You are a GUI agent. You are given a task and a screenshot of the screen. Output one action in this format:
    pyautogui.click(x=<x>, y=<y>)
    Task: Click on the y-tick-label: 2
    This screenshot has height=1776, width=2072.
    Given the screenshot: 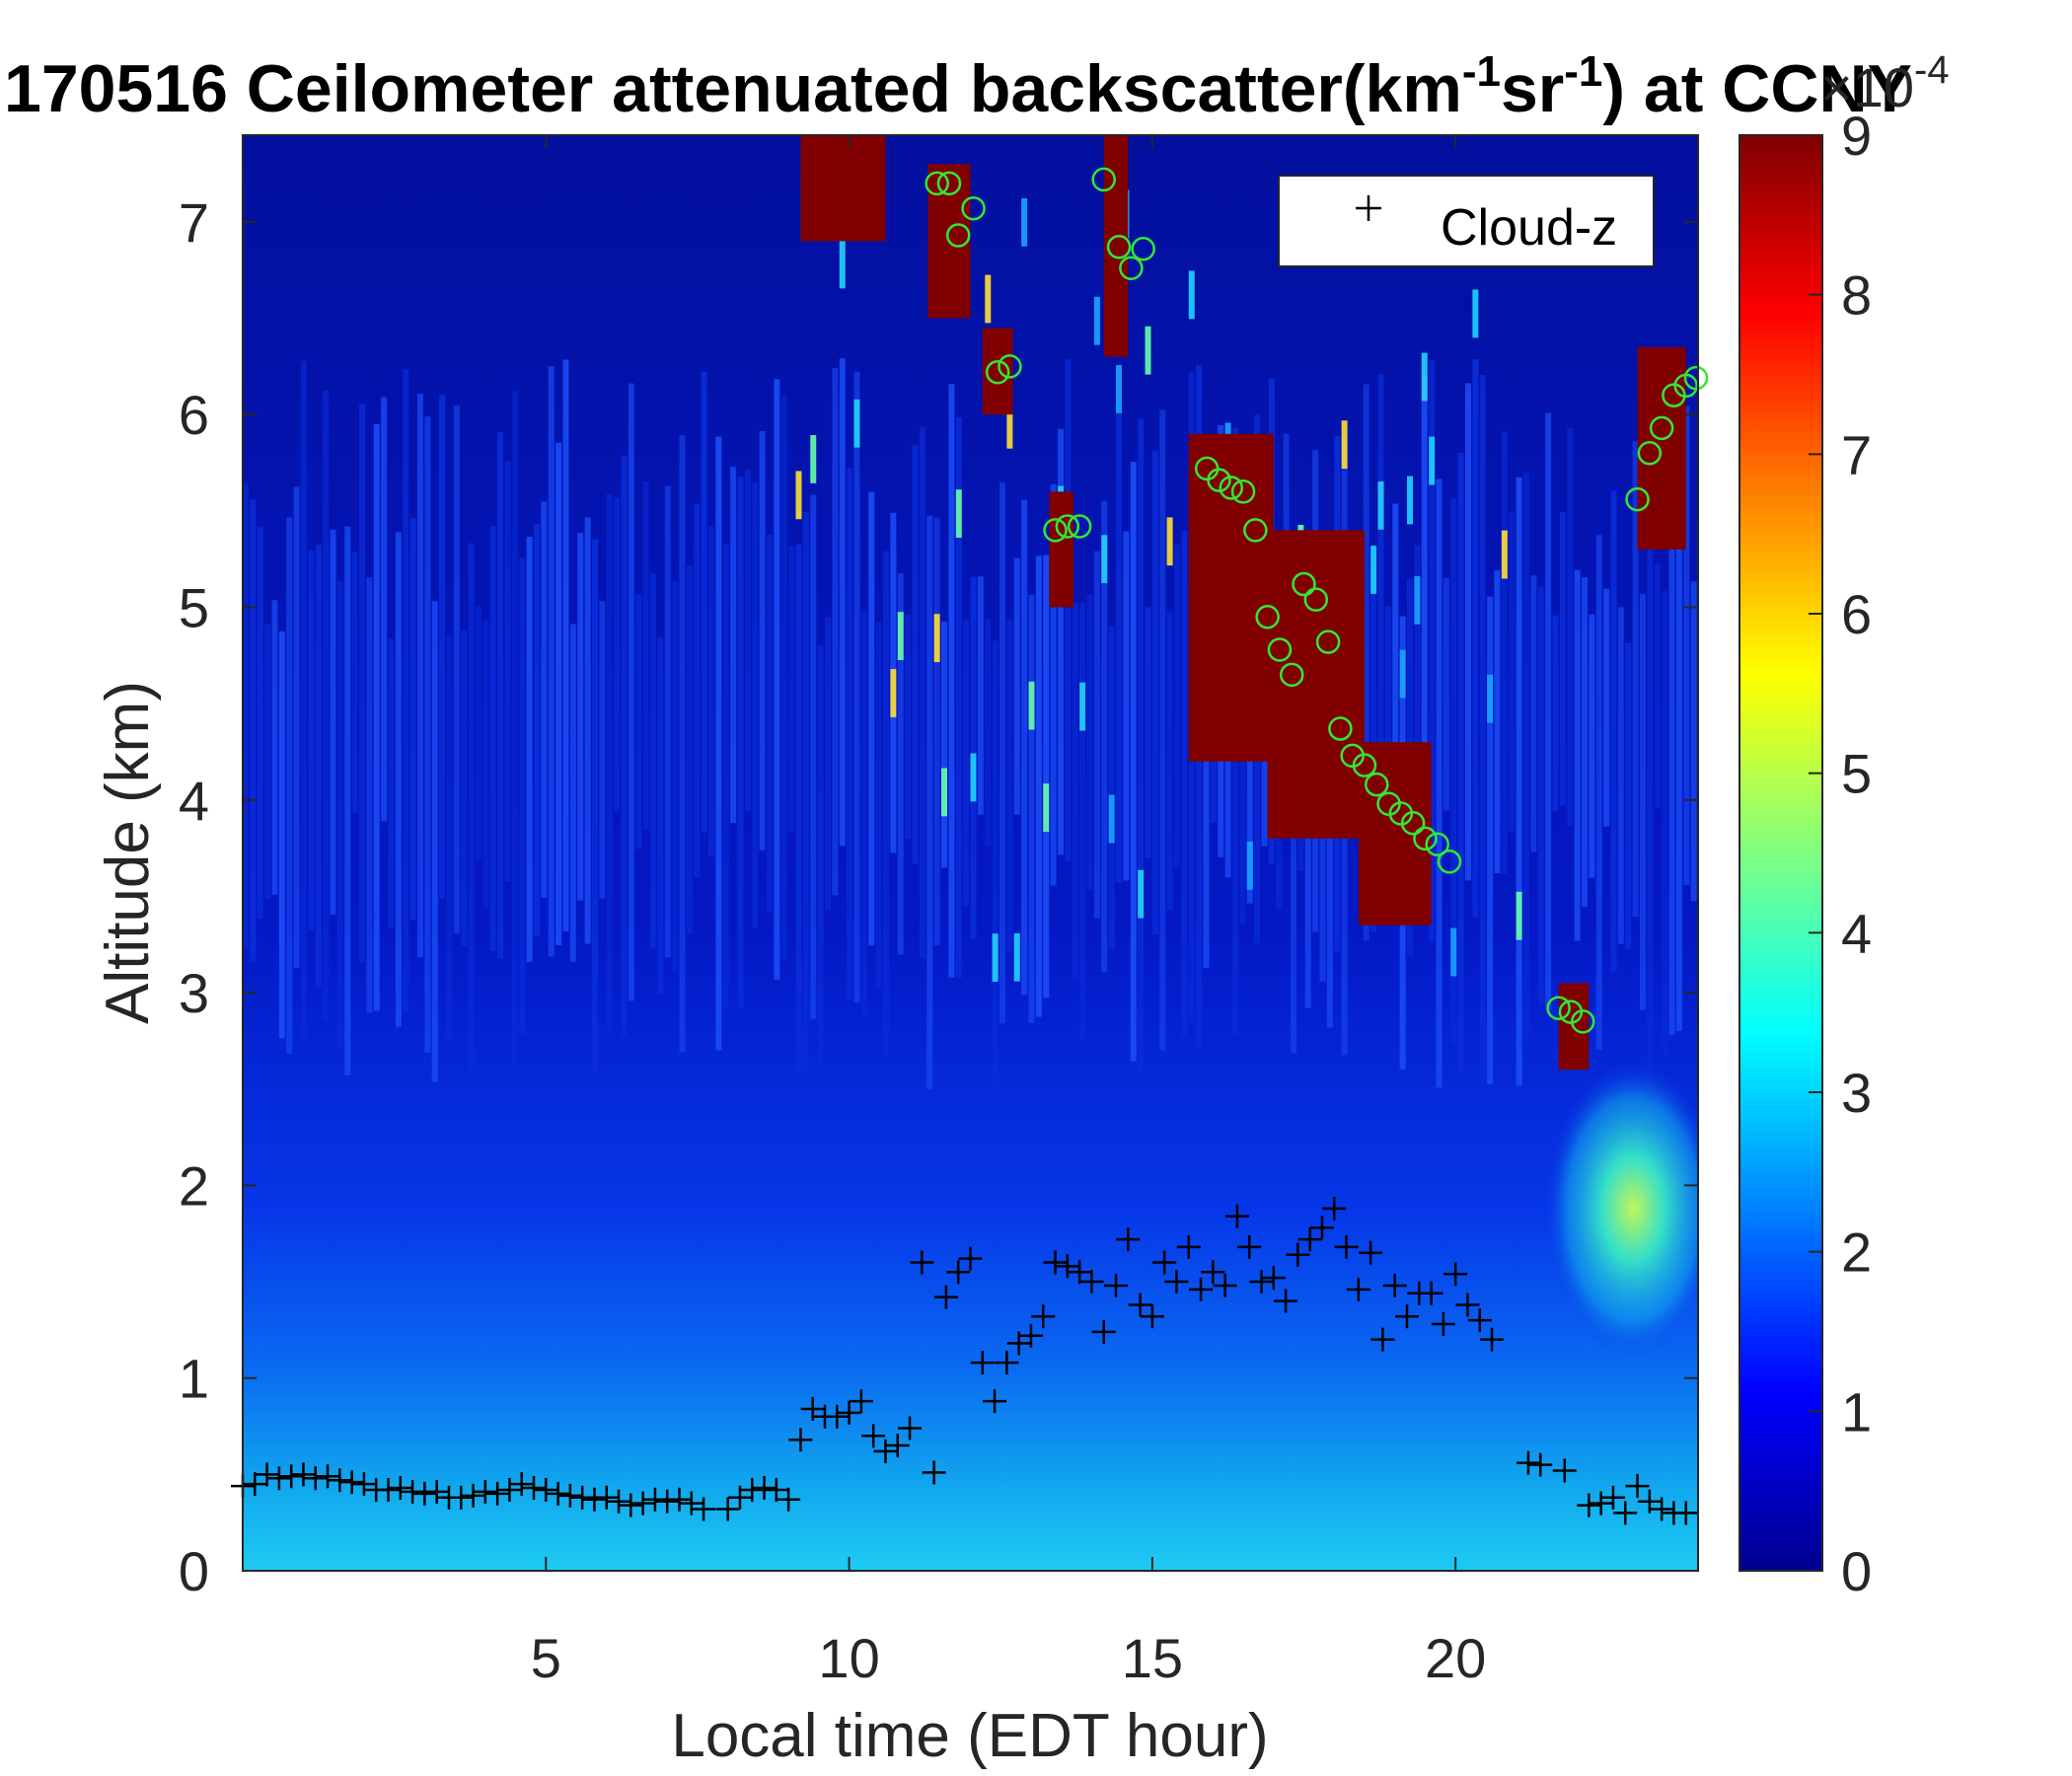 What is the action you would take?
    pyautogui.click(x=194, y=1186)
    